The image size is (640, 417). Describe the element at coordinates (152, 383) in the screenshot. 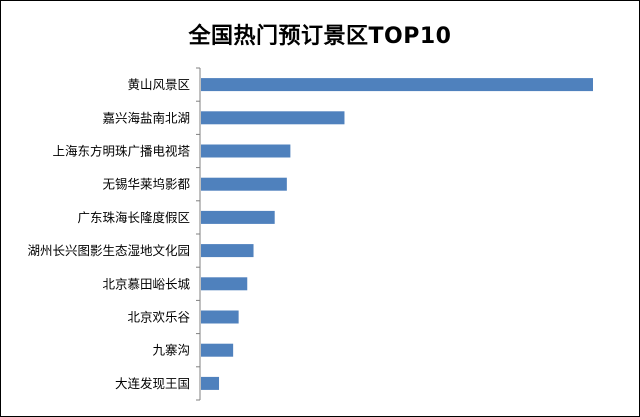

I see `category-label: 大连发现王国` at that location.